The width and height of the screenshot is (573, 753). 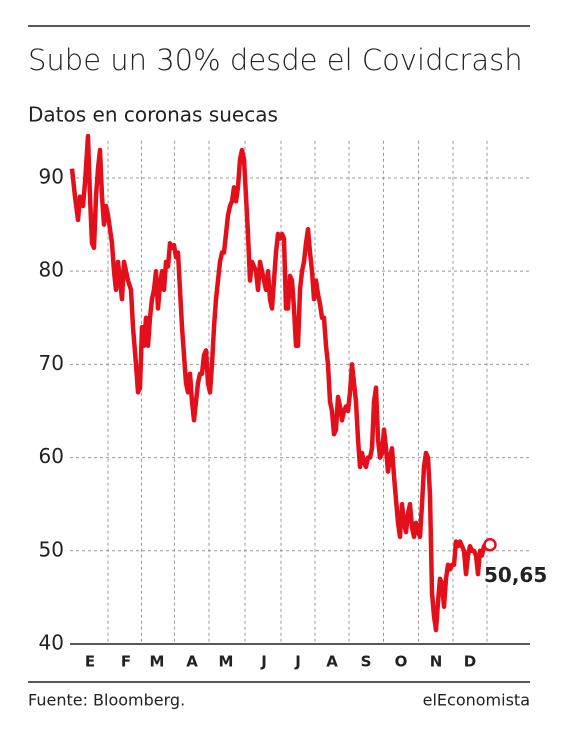 I want to click on x-tick-label: O, so click(x=401, y=662).